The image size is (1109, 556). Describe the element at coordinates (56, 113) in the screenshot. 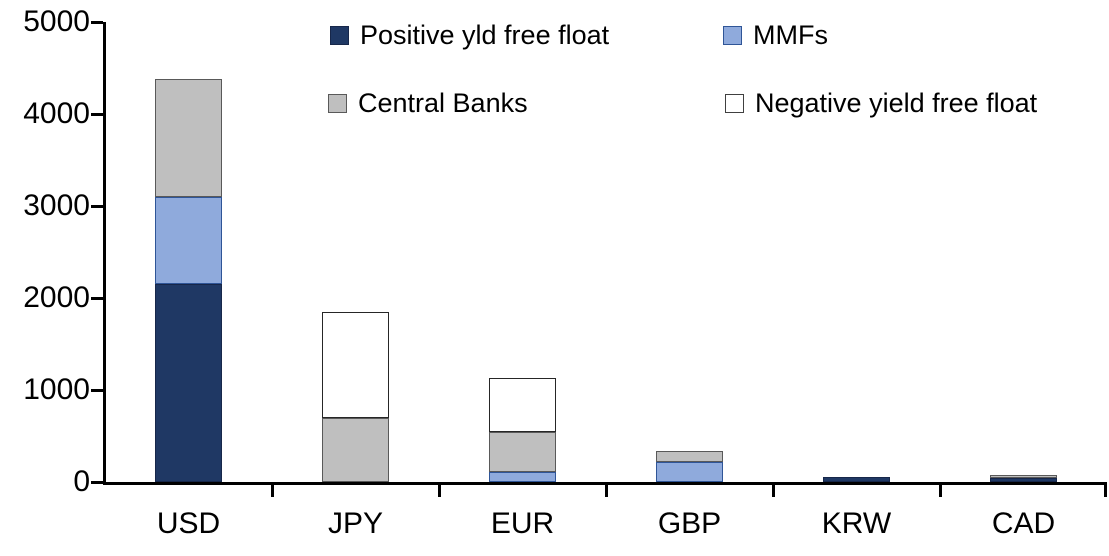

I see `y-tick-label-4000: 4000` at that location.